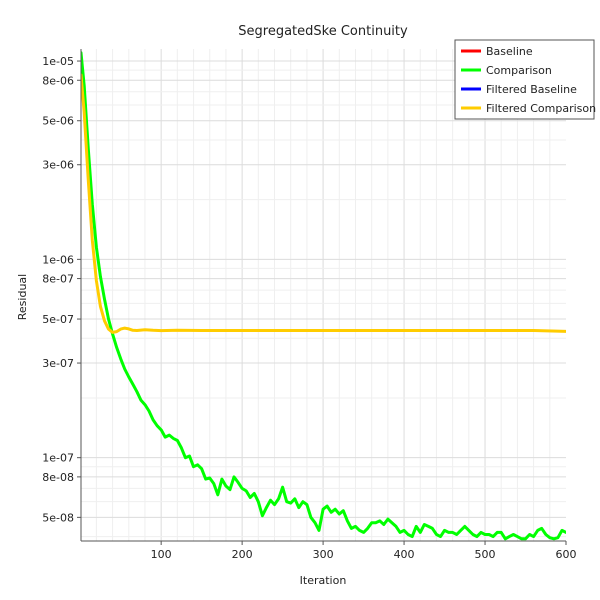  What do you see at coordinates (404, 554) in the screenshot?
I see `x-tick-label: 400` at bounding box center [404, 554].